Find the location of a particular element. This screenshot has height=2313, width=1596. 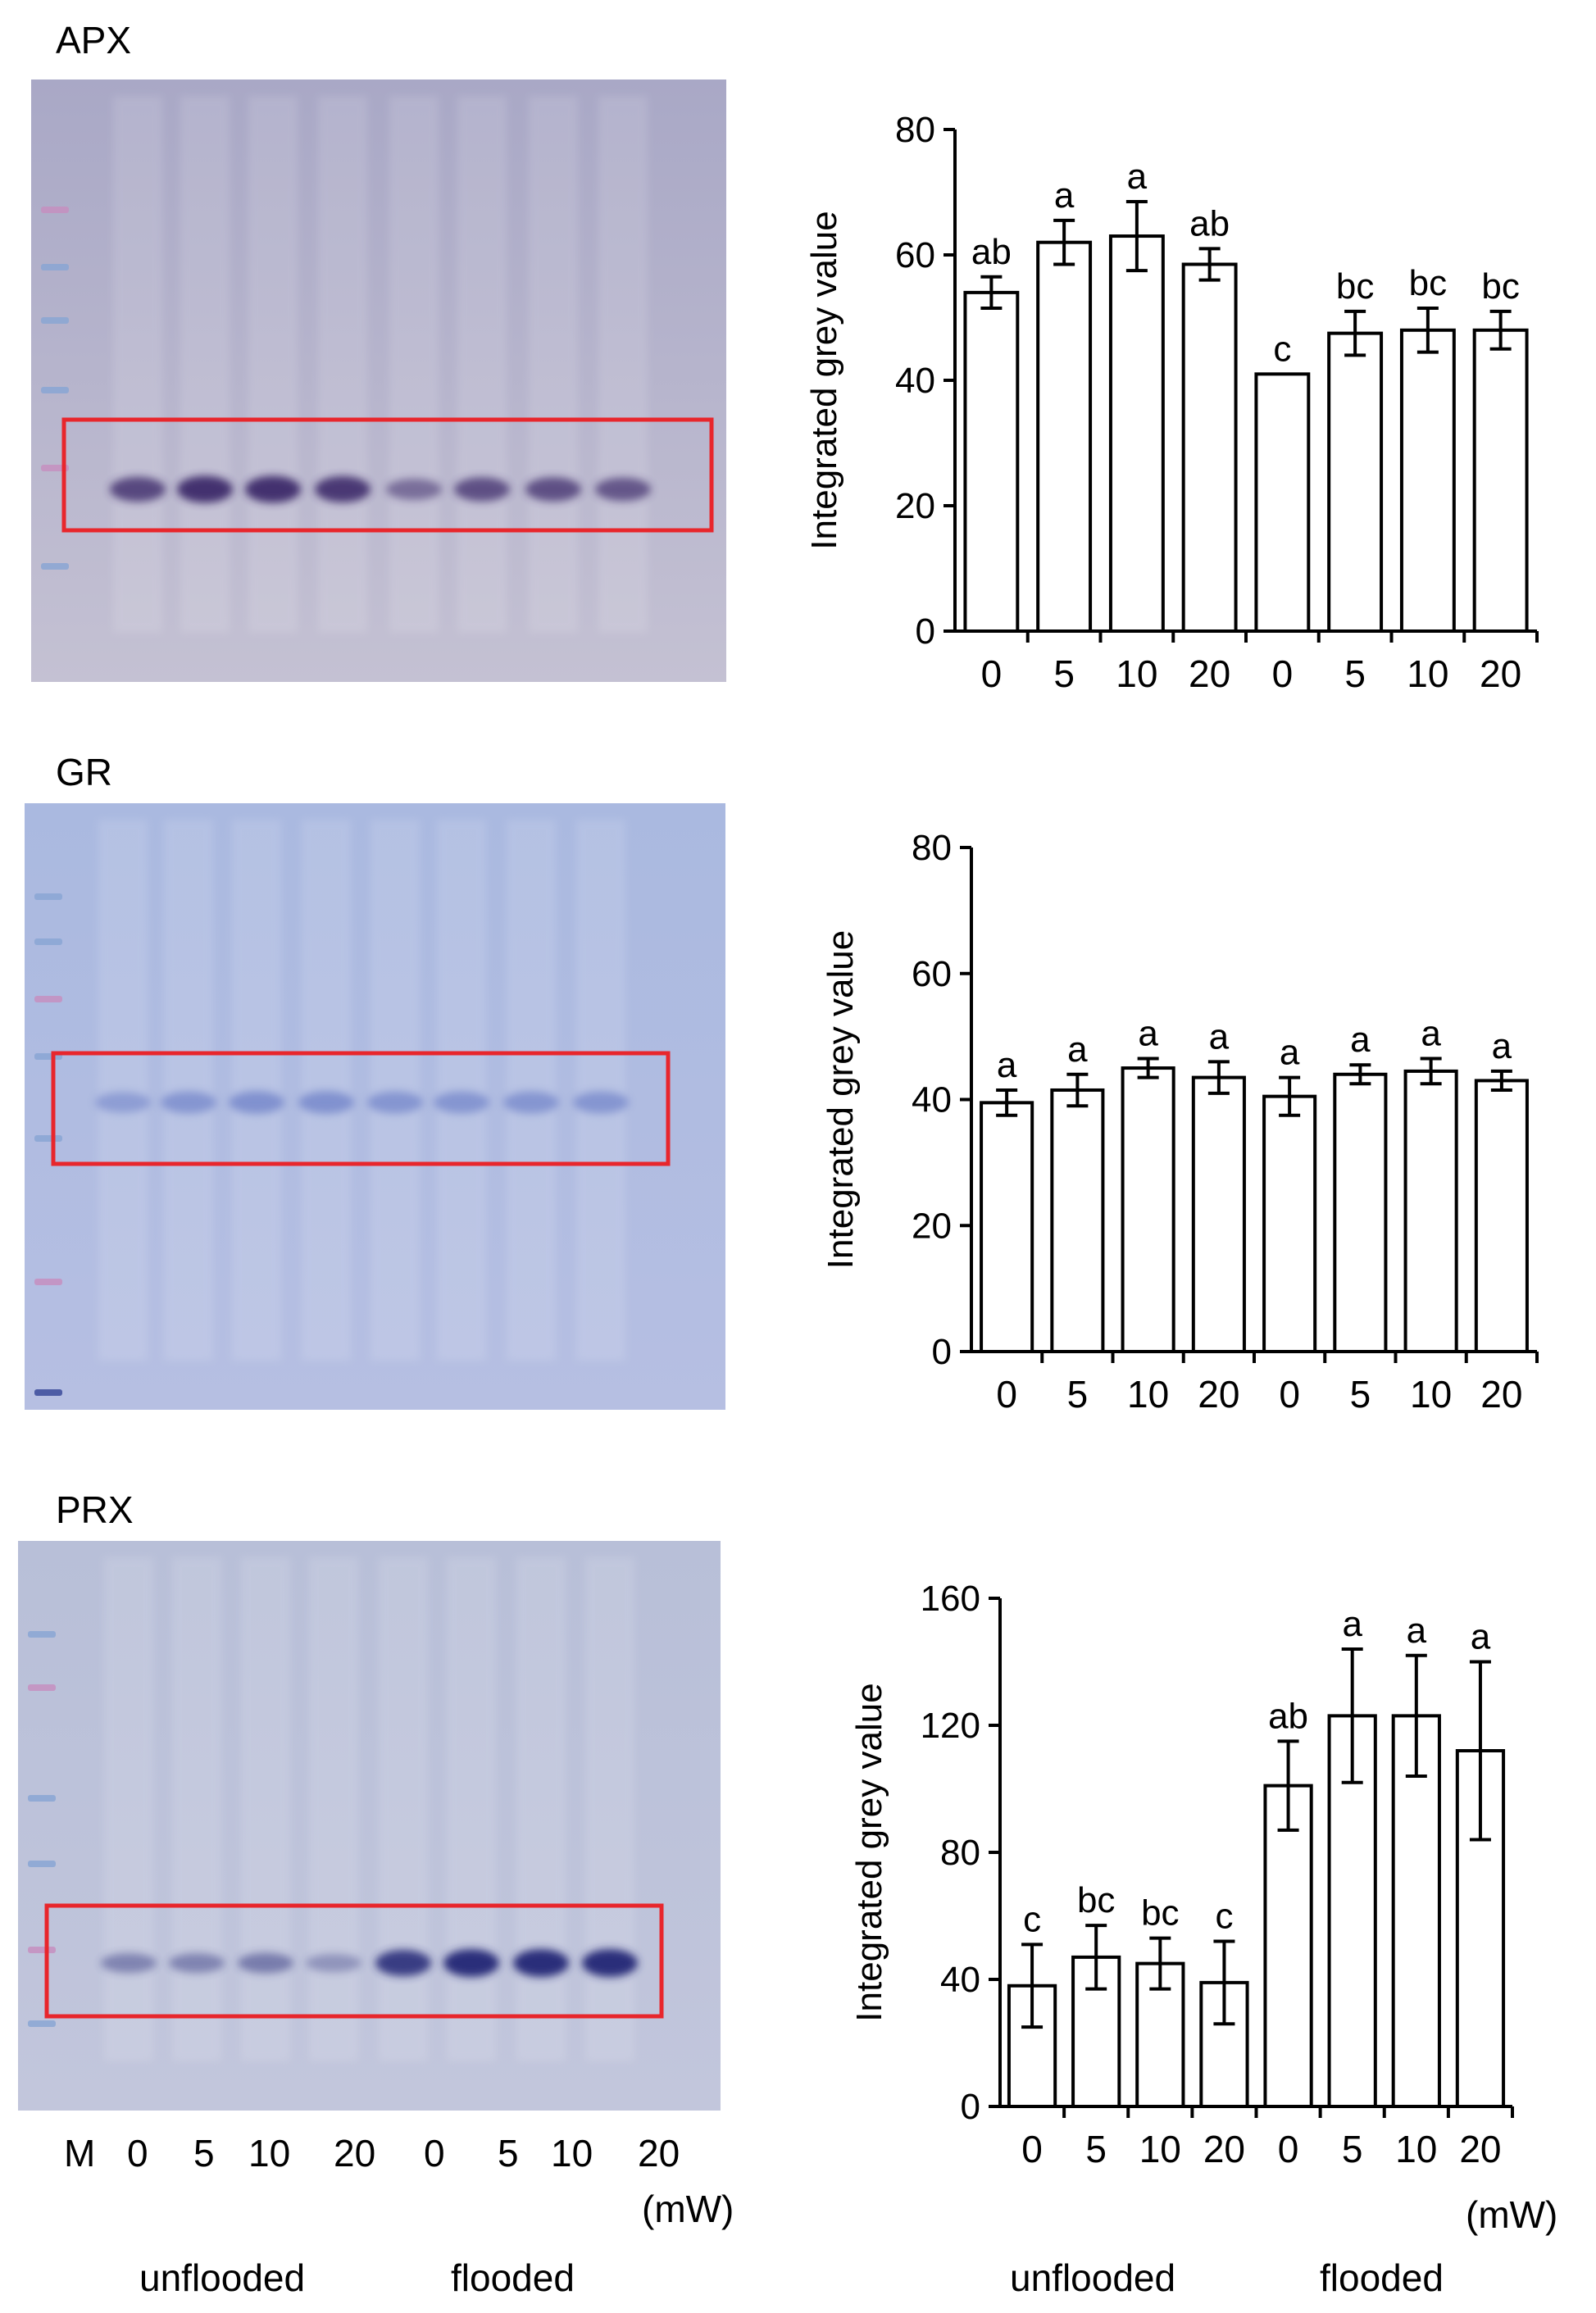

y-tick-label: 20 is located at coordinates (915, 506).